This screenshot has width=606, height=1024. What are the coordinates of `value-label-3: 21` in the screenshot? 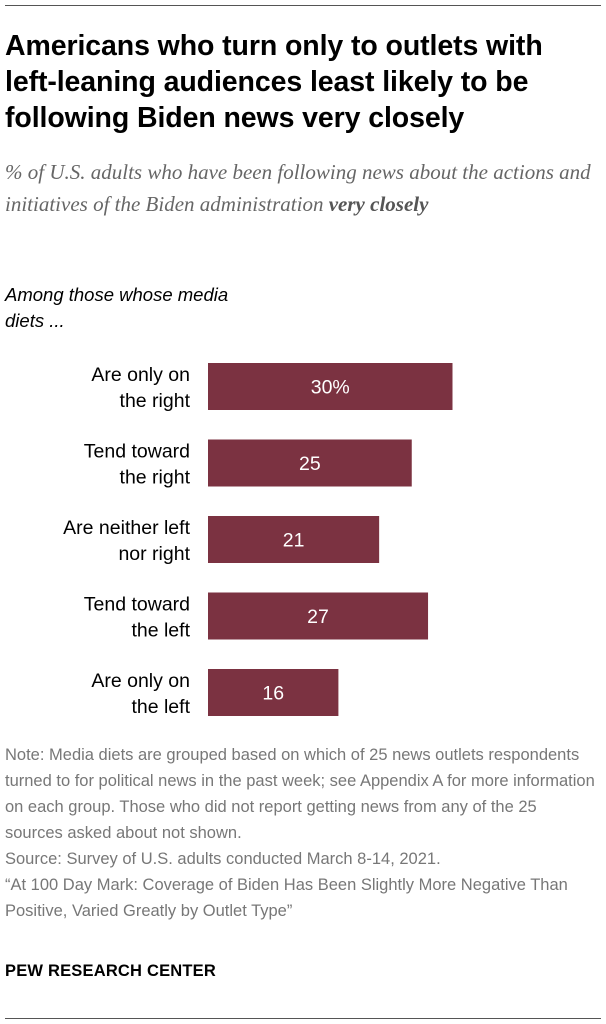 It's located at (294, 541).